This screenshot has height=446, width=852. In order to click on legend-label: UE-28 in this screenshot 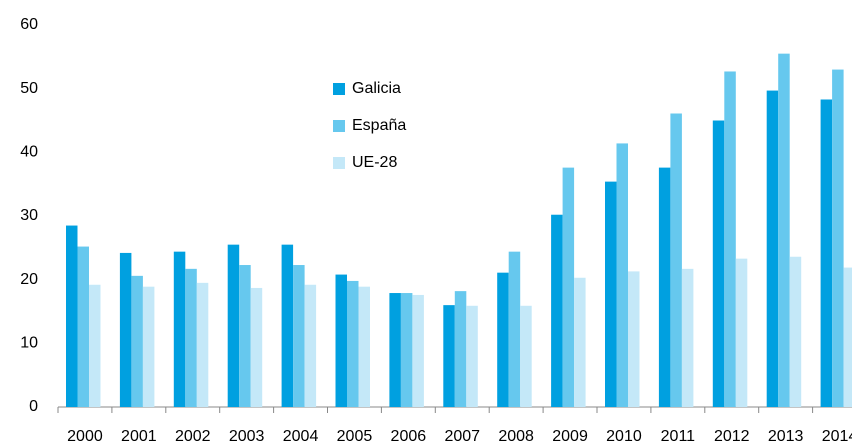, I will do `click(374, 162)`.